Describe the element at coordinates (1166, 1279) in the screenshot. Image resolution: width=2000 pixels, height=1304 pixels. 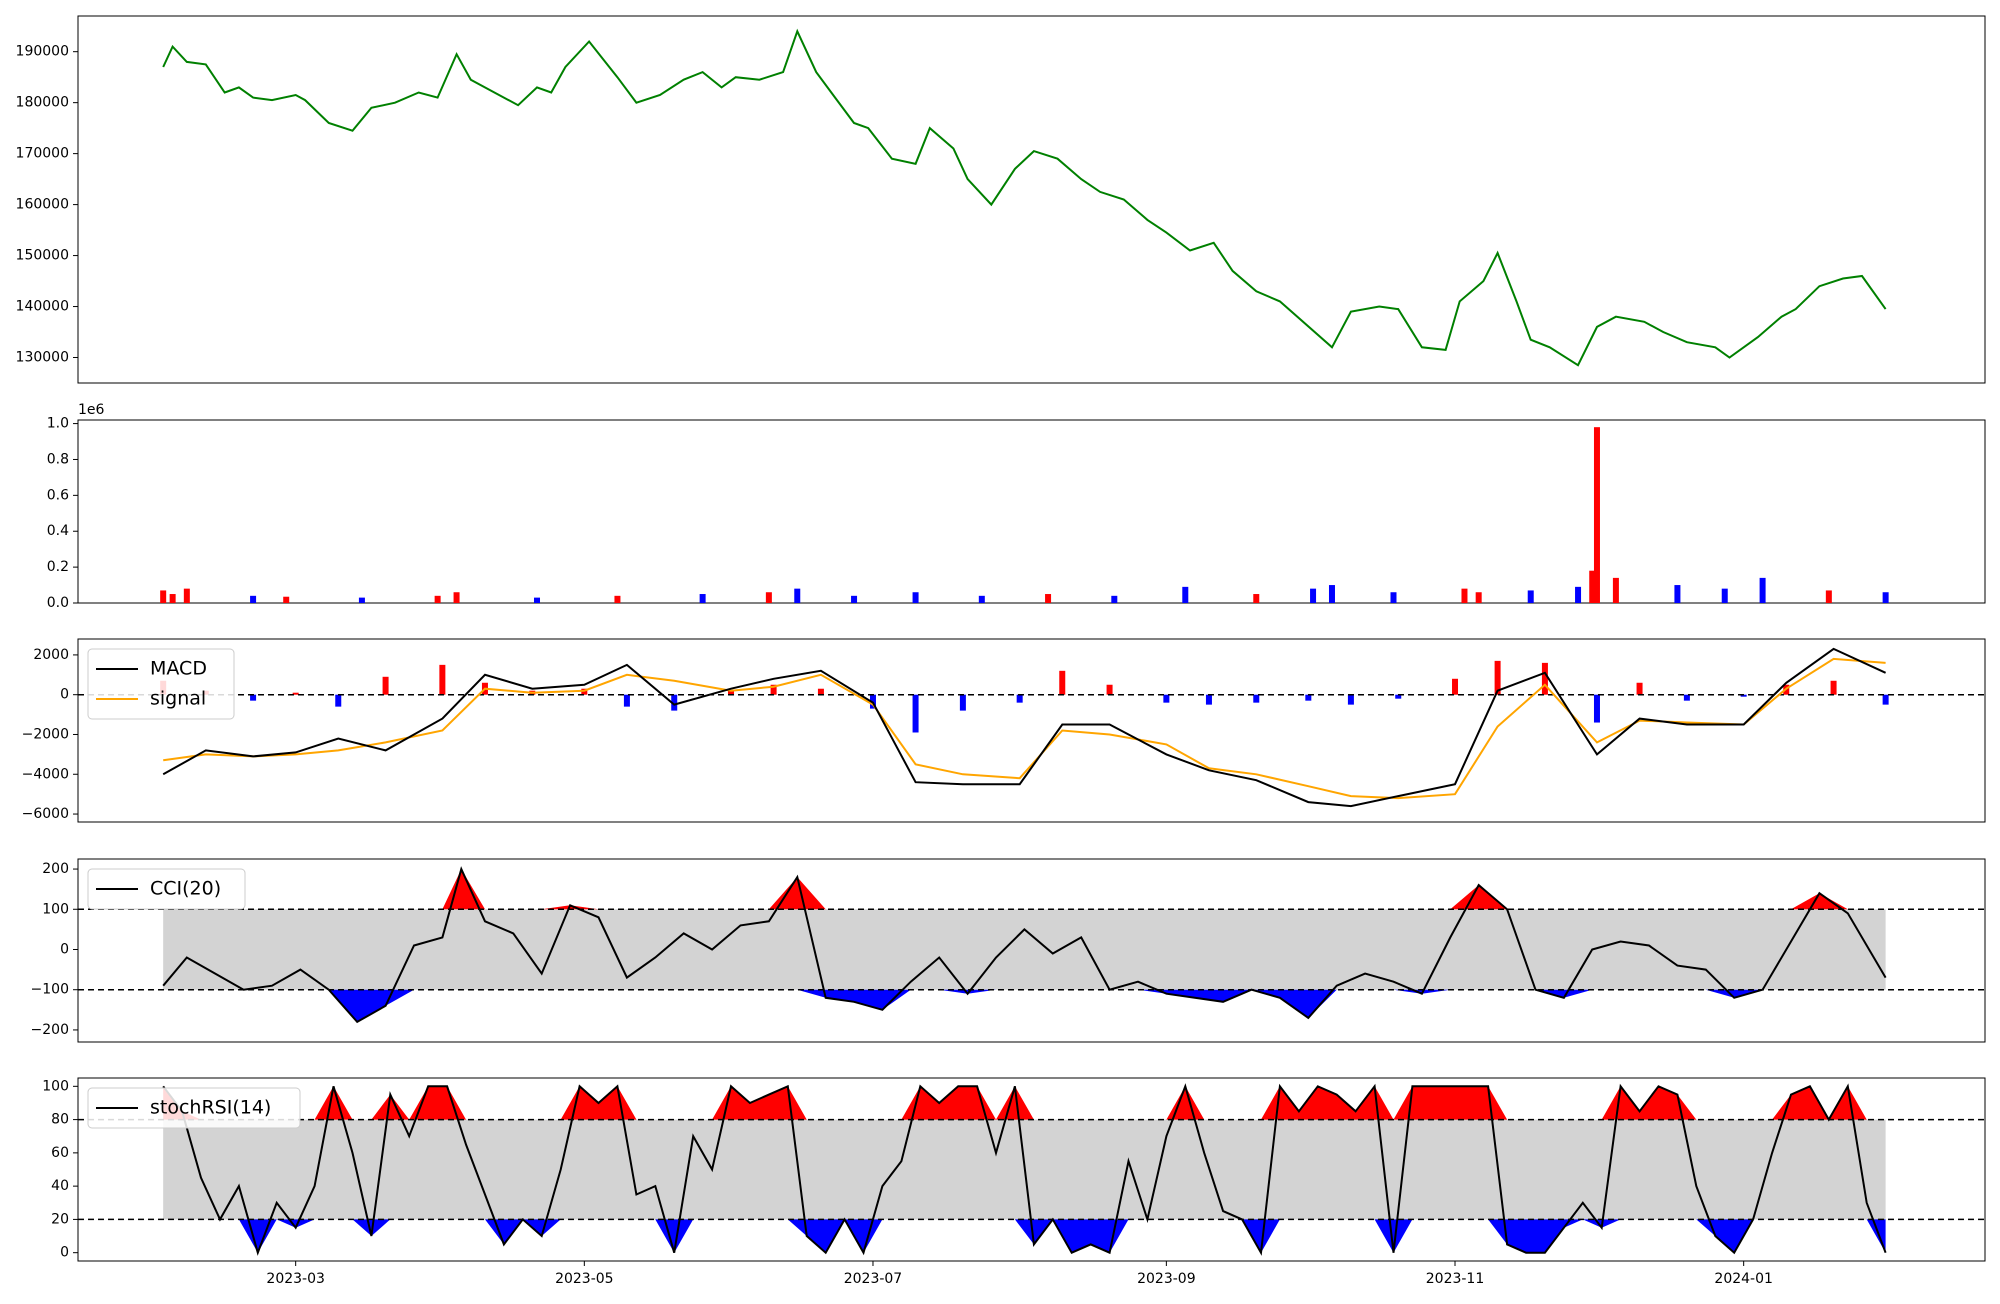
I see `x-tick-label: 2023-09` at that location.